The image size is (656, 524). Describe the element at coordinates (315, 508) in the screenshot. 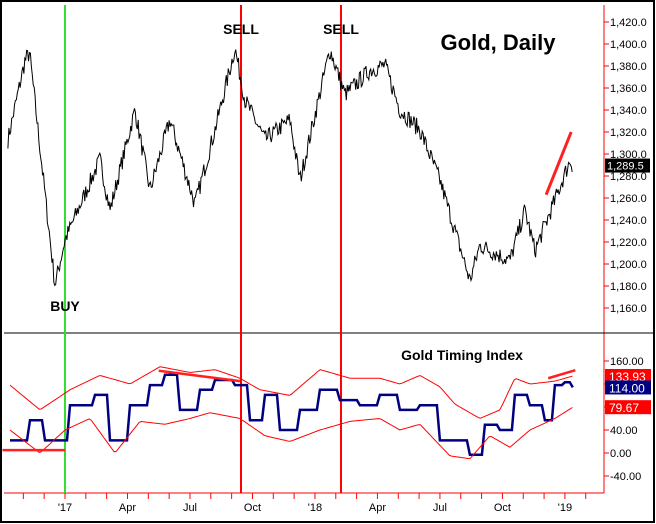

I see `date-tick-label: '18` at that location.